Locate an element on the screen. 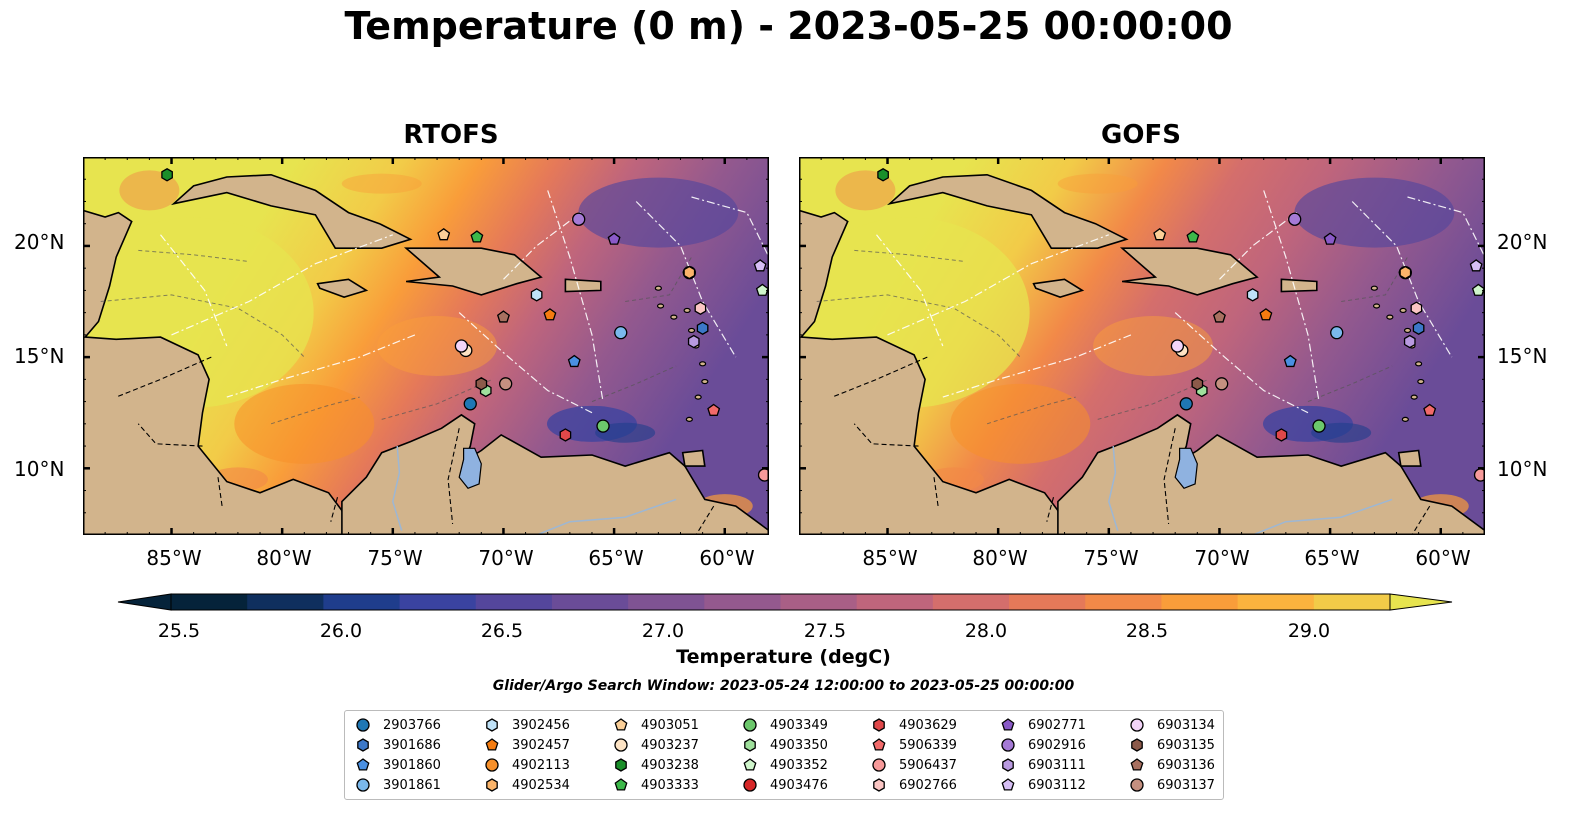  lat-label-10: 10°N is located at coordinates (39, 469).